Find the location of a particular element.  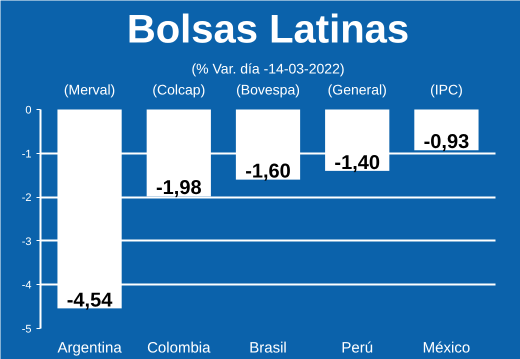

data-label: -1,60 is located at coordinates (268, 171).